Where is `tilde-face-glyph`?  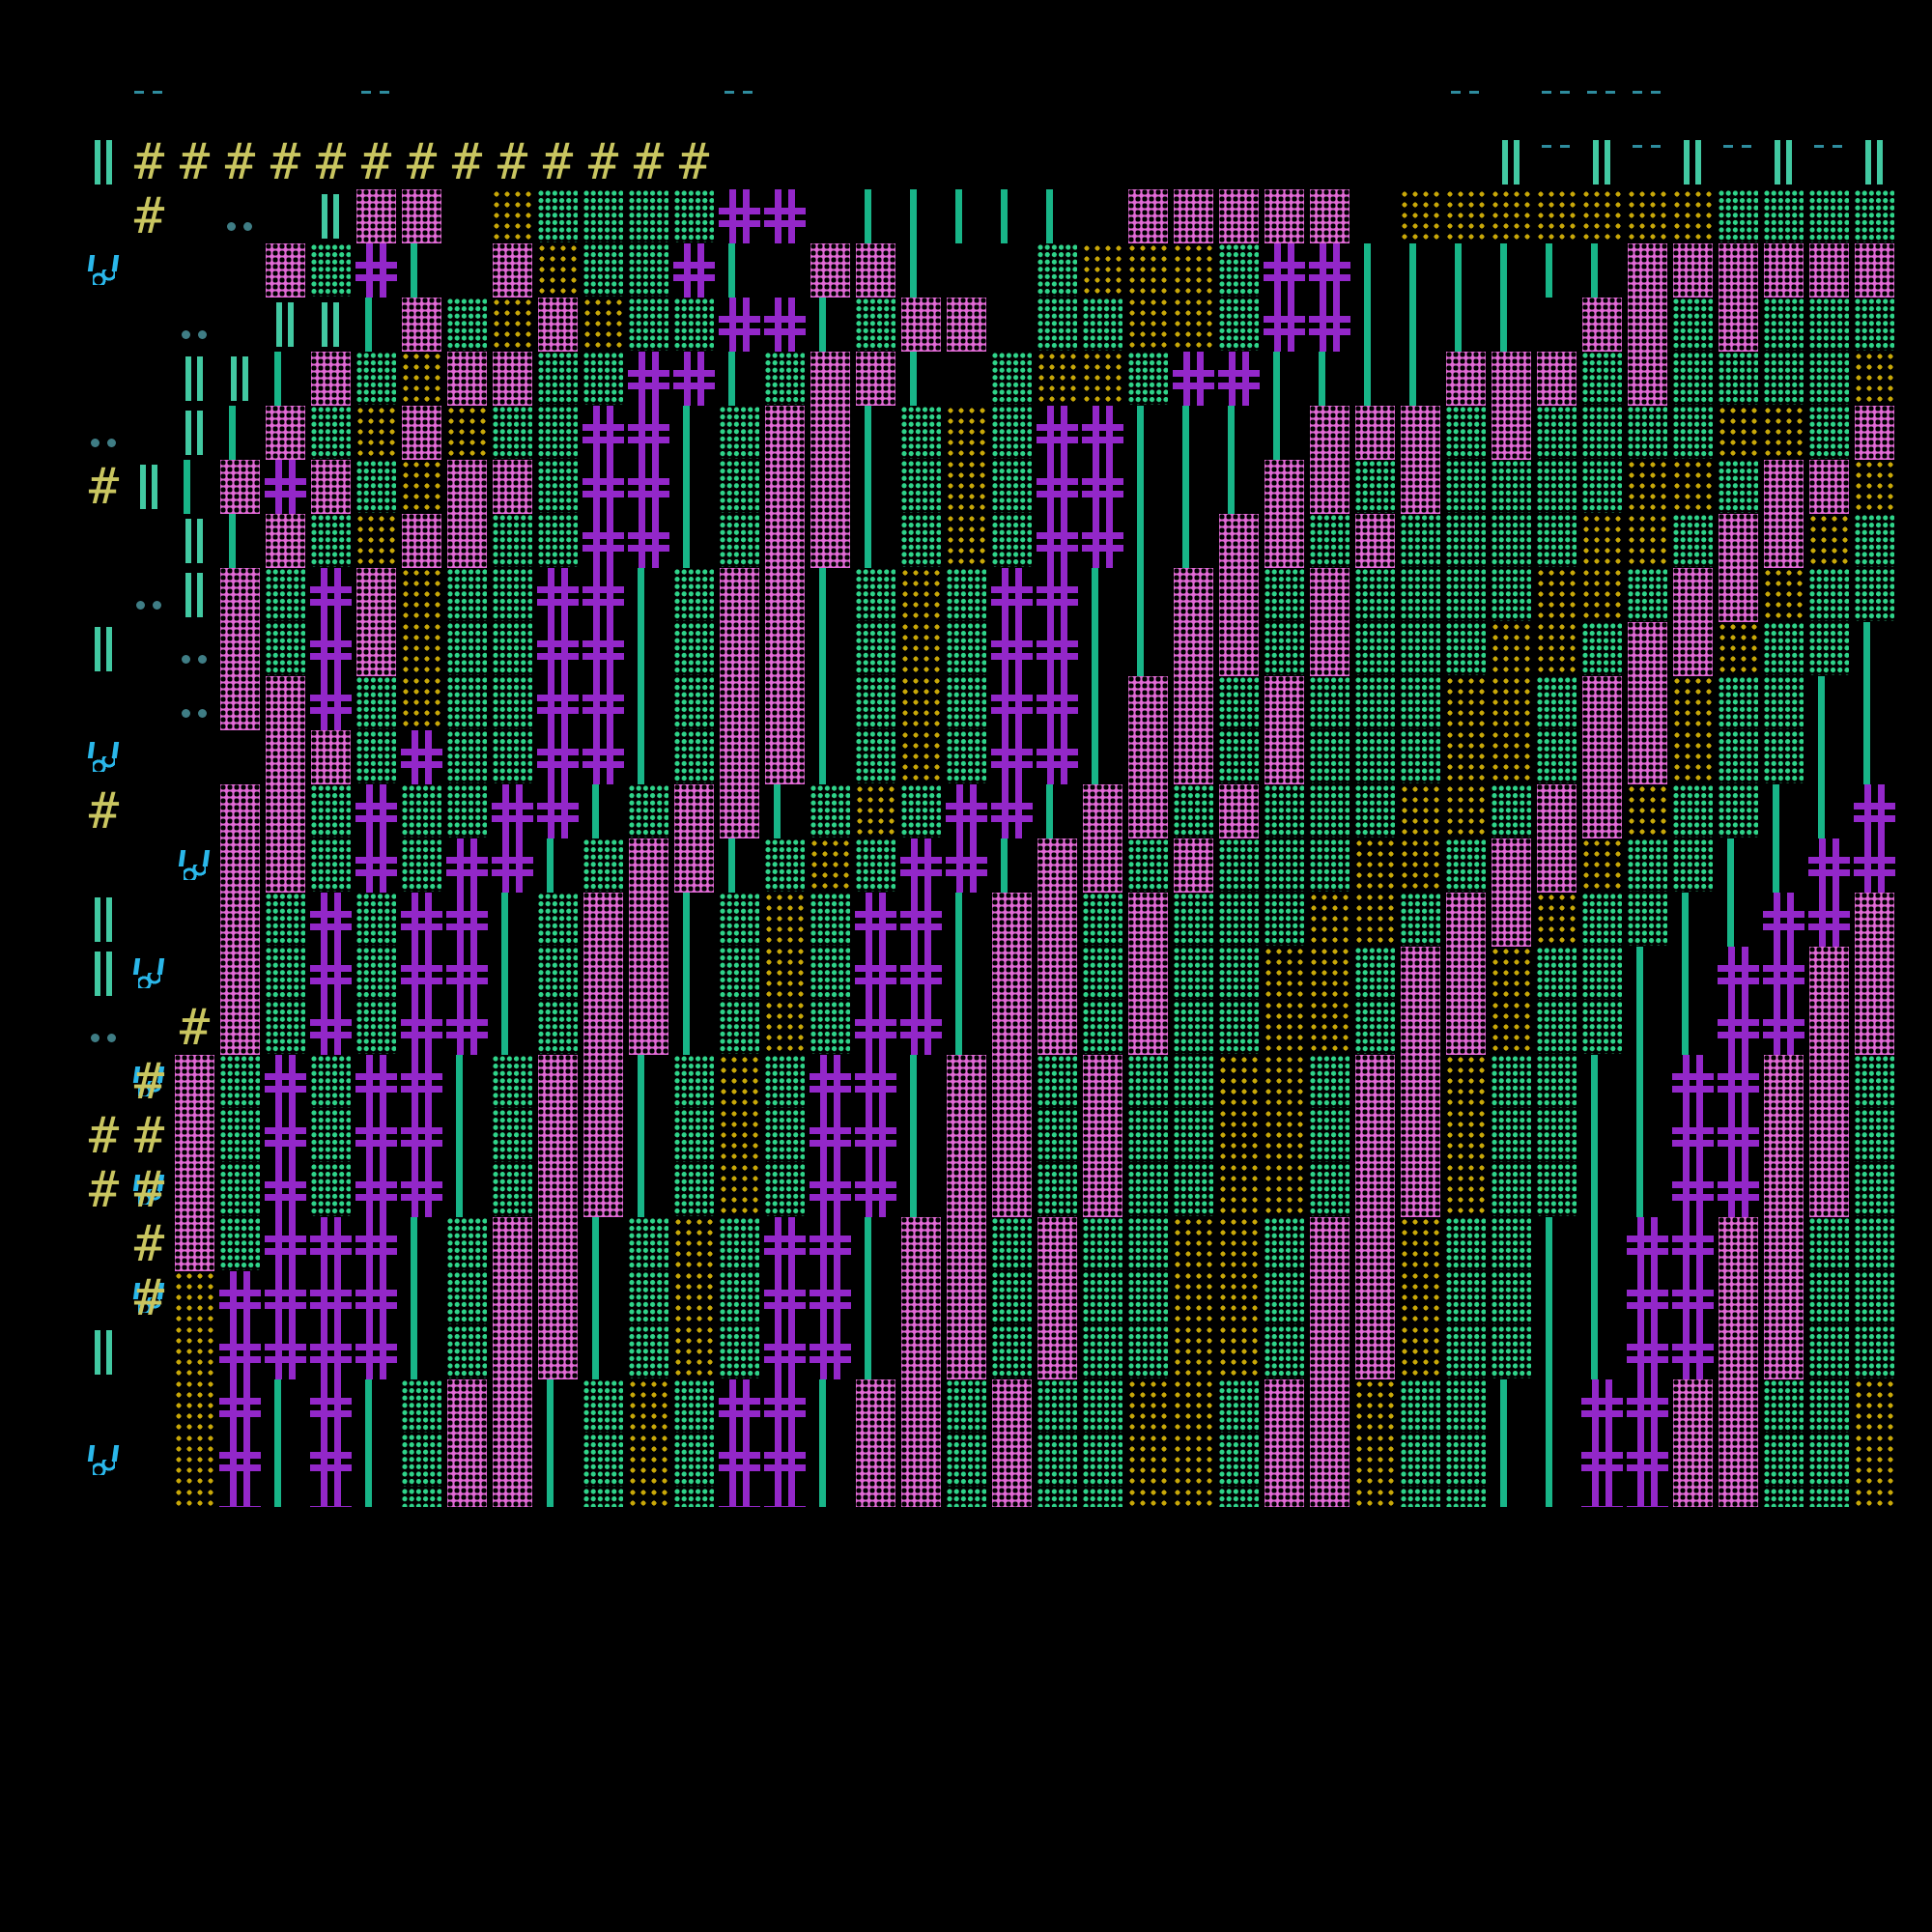 tilde-face-glyph is located at coordinates (149, 1082).